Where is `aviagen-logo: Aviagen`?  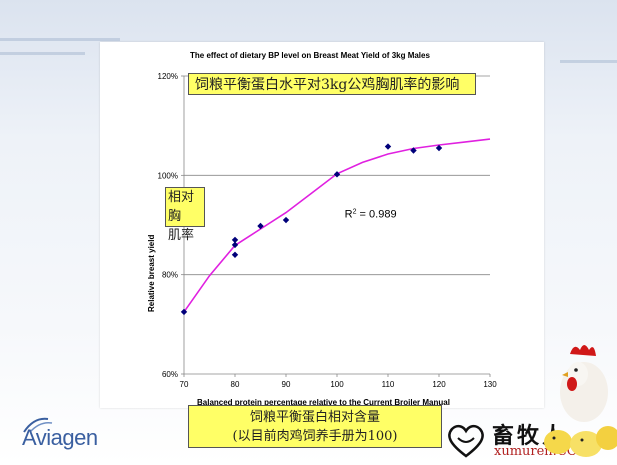
aviagen-logo: Aviagen is located at coordinates (70, 433).